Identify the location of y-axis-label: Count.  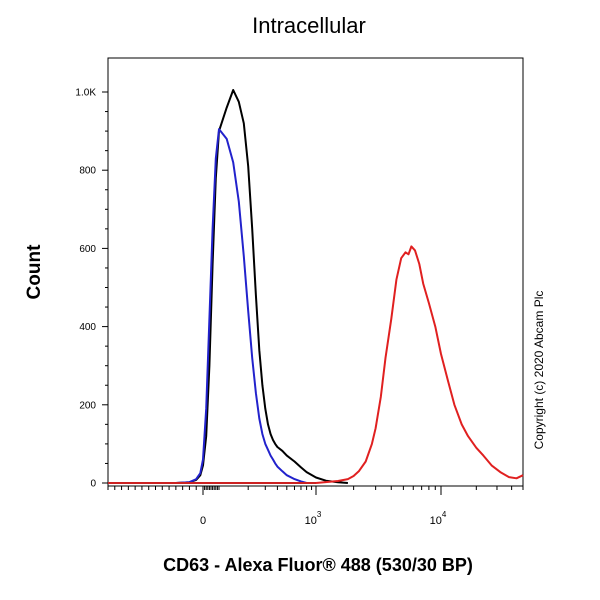
(34, 272).